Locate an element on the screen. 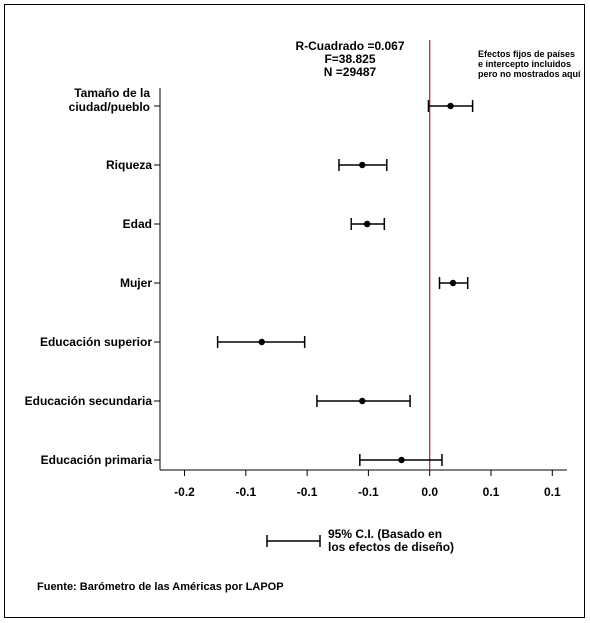  fixed-effects-note: e intercepto incluidos is located at coordinates (524, 64).